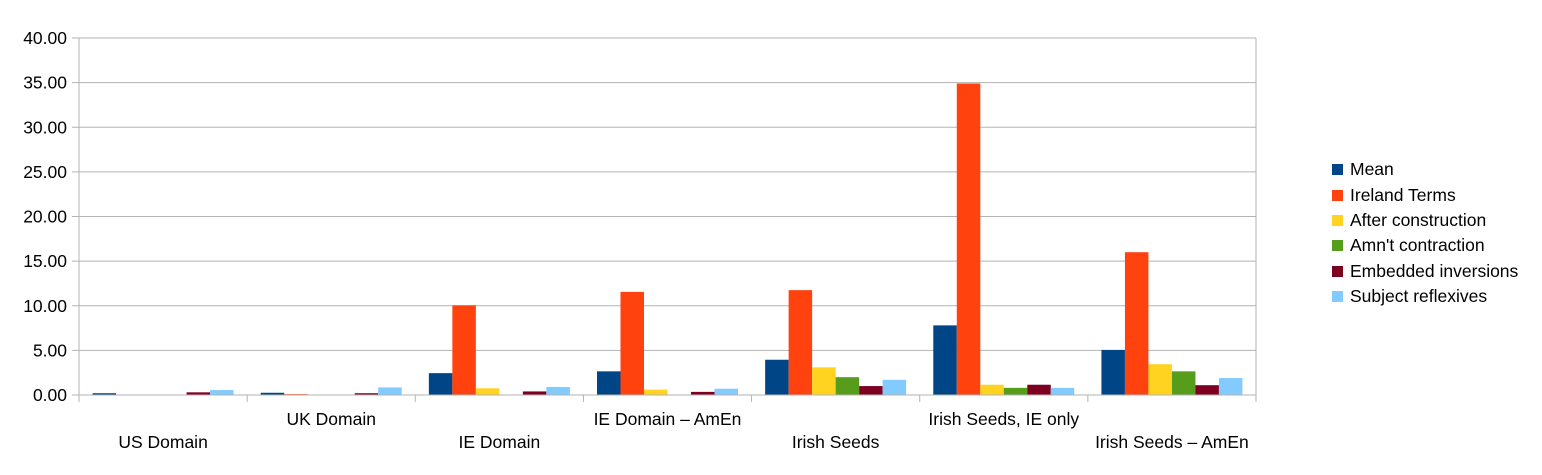  I want to click on x-category-label: Irish Seeds, so click(836, 442).